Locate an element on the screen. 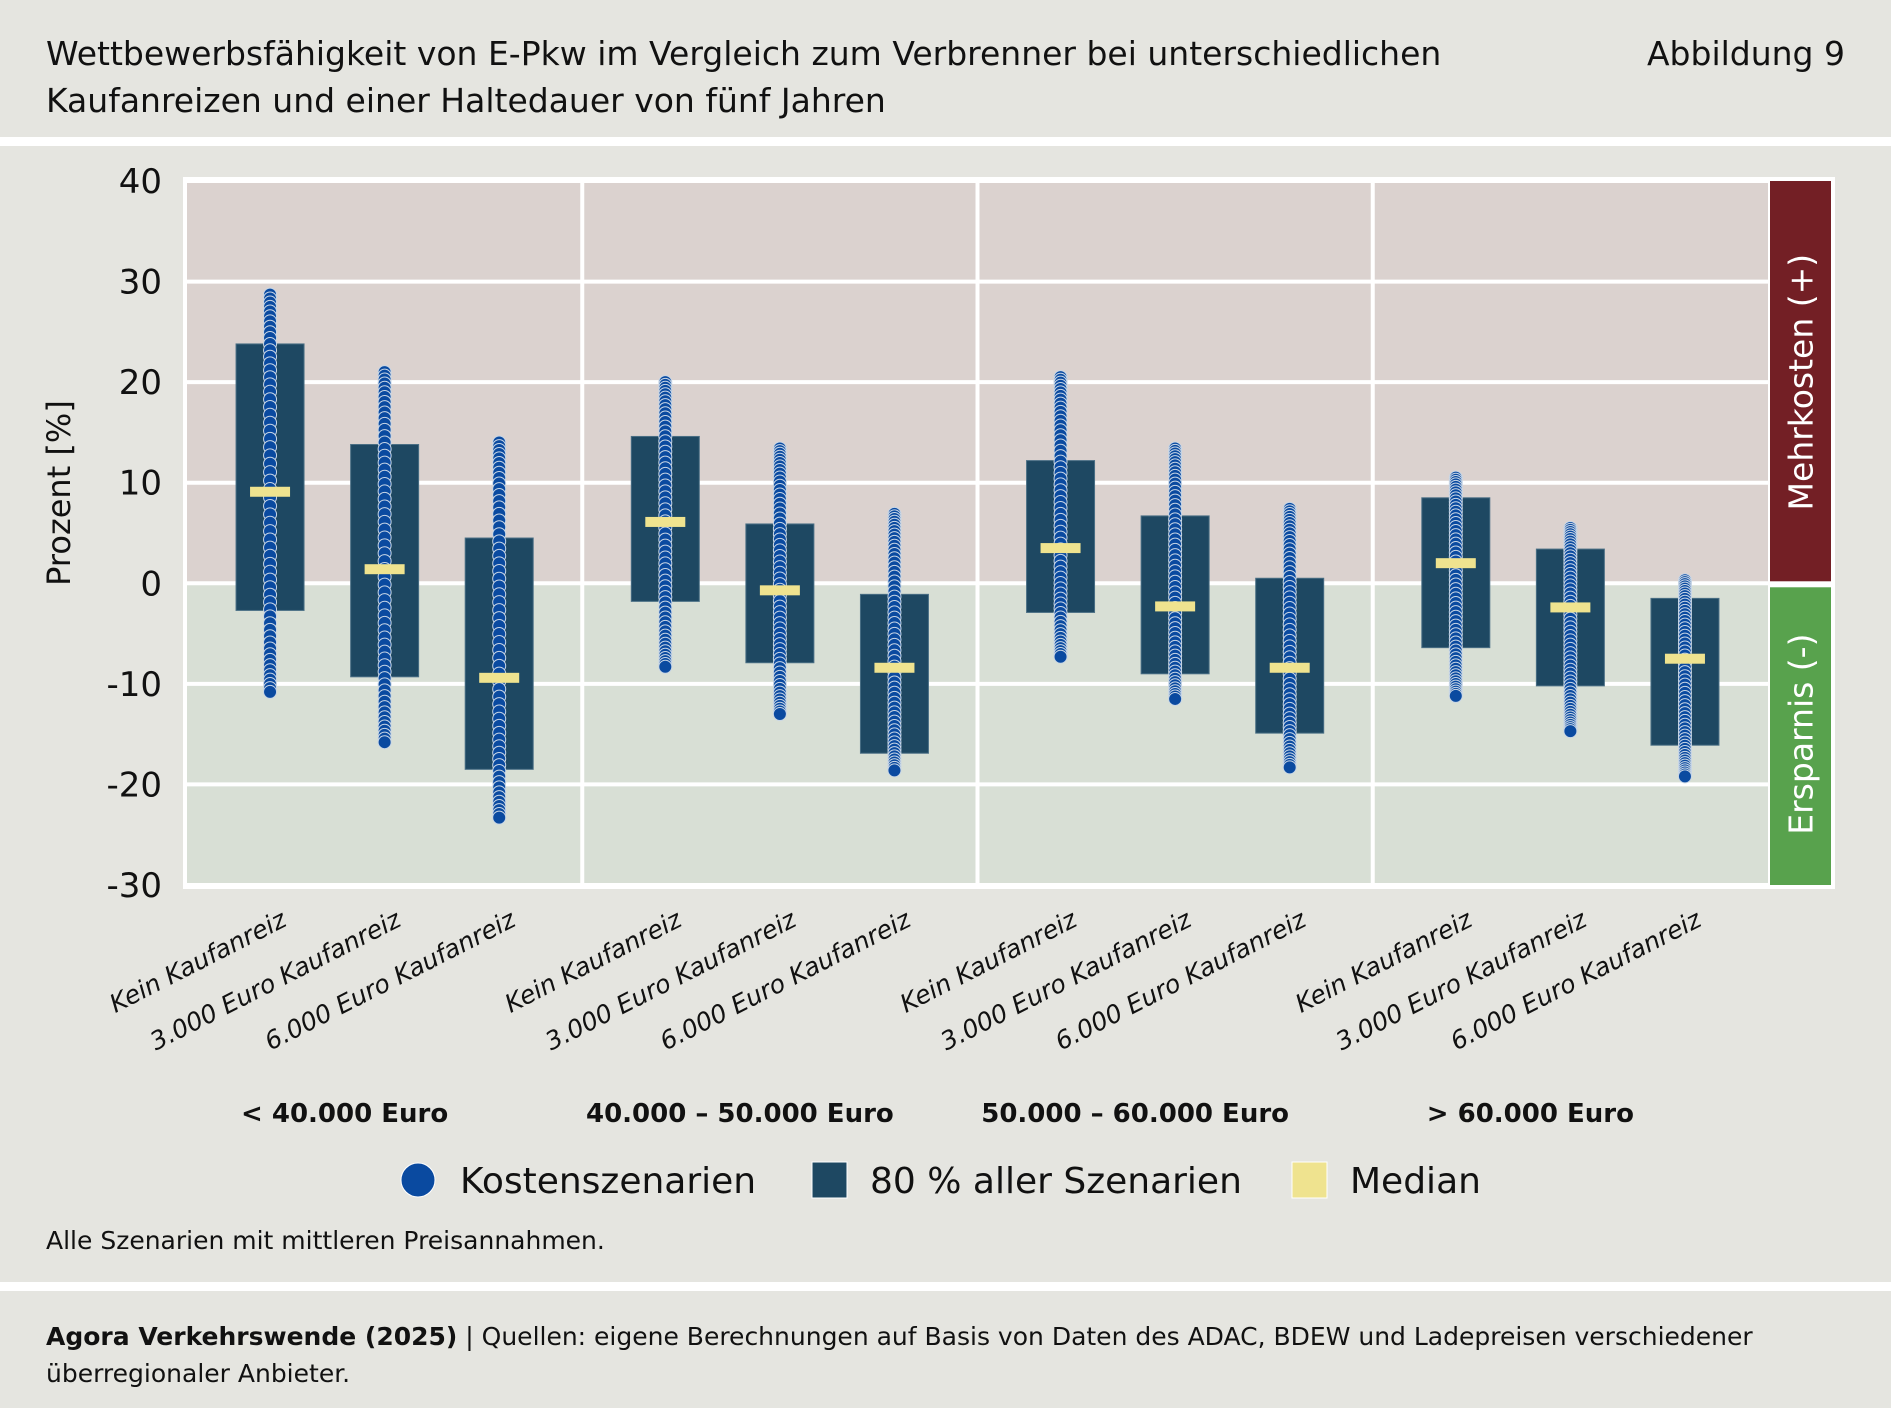 The height and width of the screenshot is (1408, 1891). y-tick-label: 40 is located at coordinates (140, 182).